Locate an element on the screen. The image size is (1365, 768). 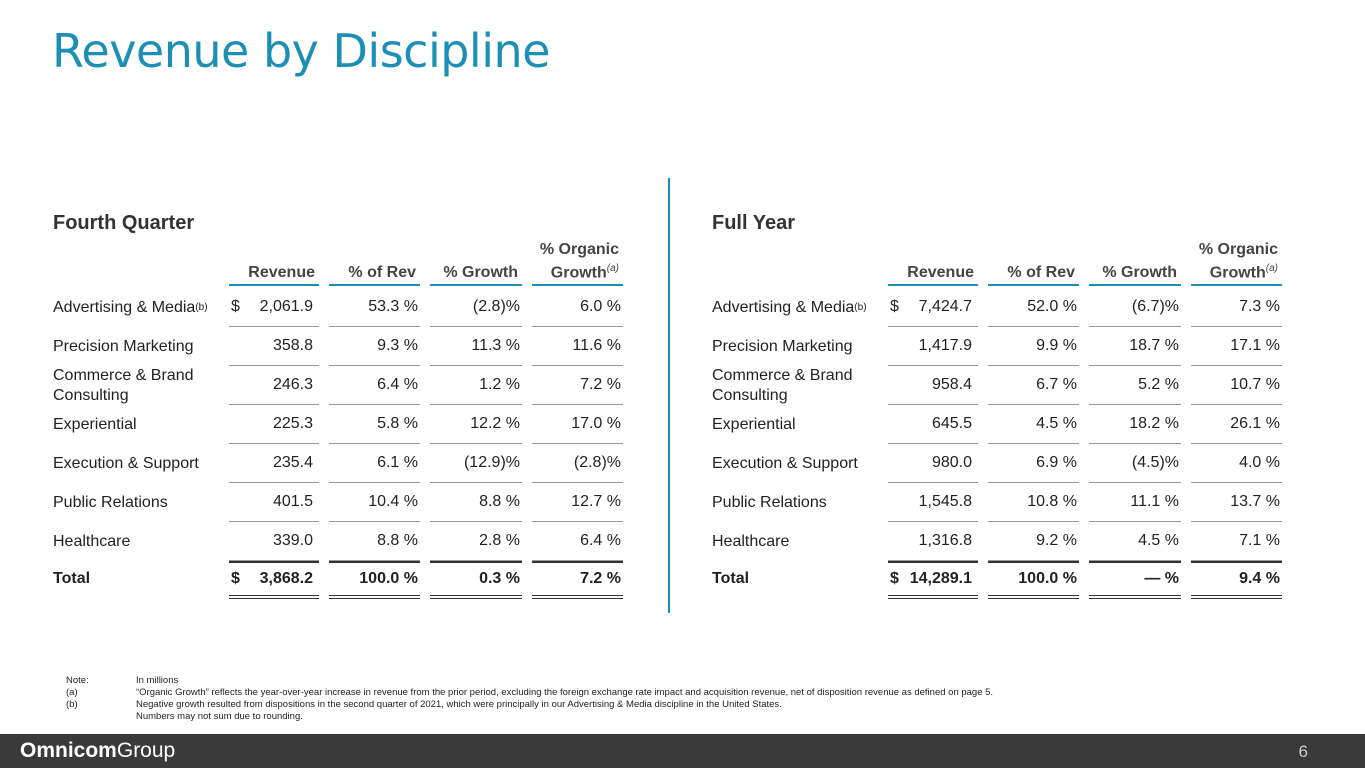
footnote-text: Numbers may not sum due to rounding. is located at coordinates (219, 716).